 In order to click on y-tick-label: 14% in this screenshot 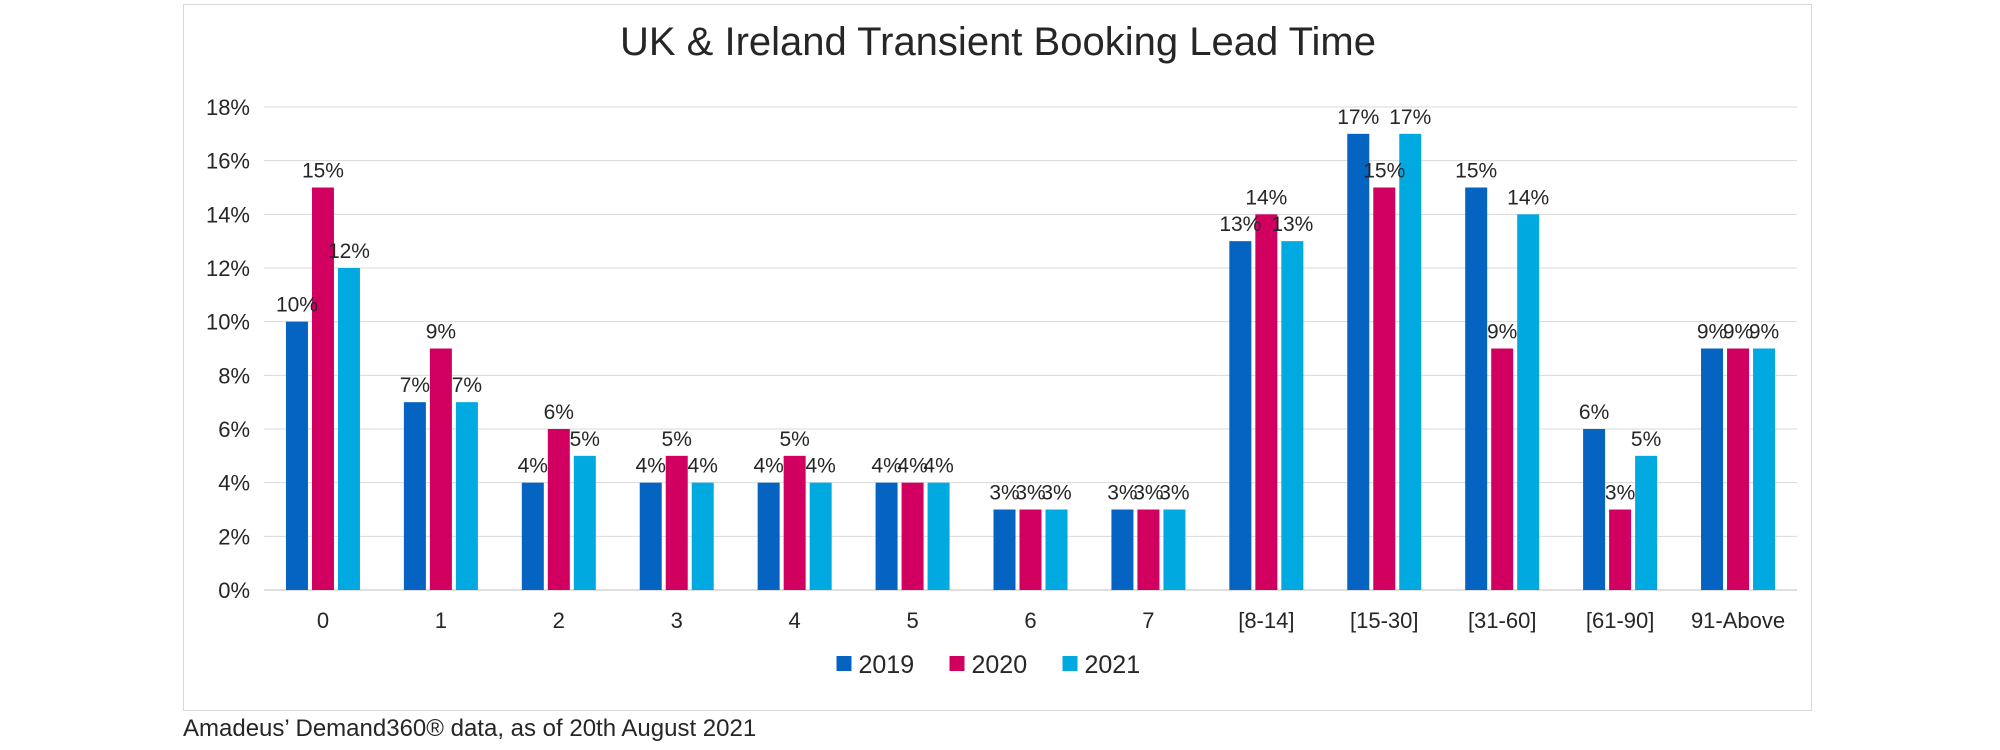, I will do `click(228, 214)`.